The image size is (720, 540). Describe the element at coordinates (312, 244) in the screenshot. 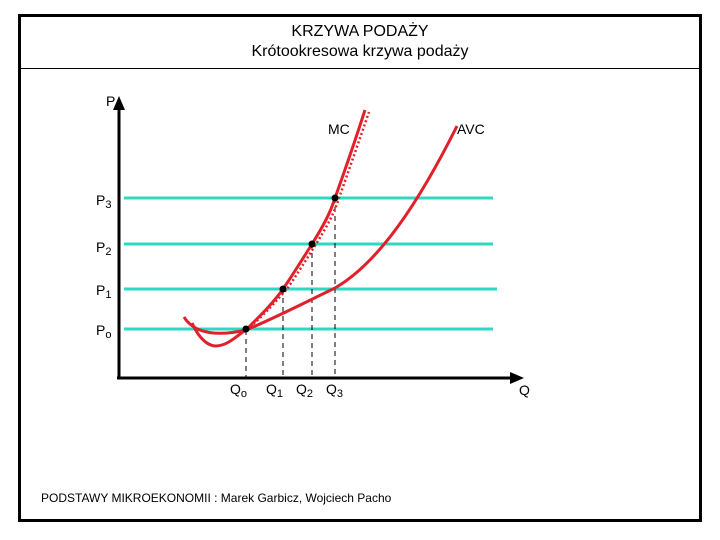

I see `point-p2` at that location.